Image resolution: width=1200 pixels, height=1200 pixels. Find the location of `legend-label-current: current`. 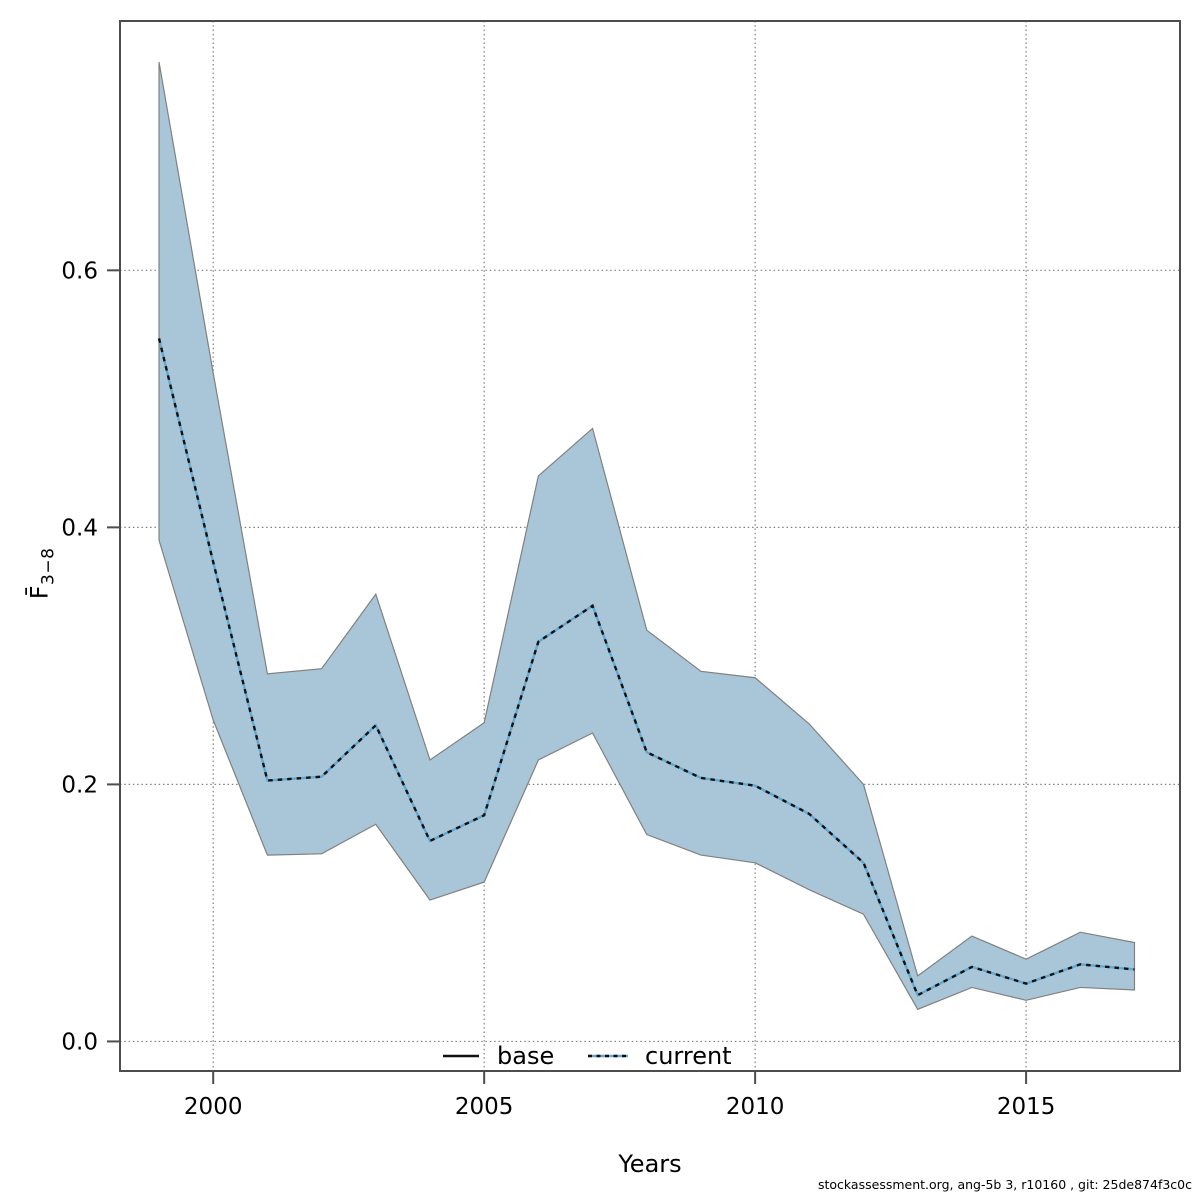

legend-label-current: current is located at coordinates (688, 1056).